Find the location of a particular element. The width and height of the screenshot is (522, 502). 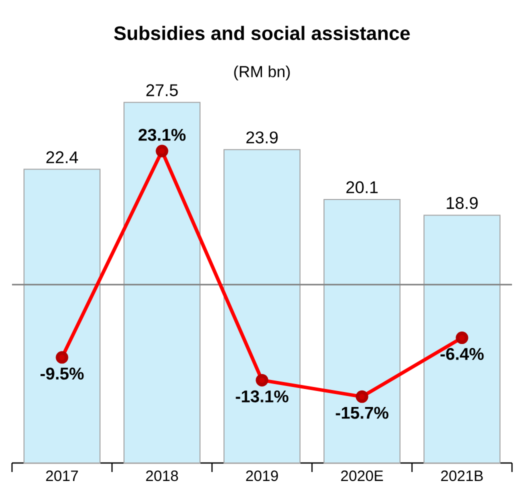

data-label: 20.1 is located at coordinates (362, 187).